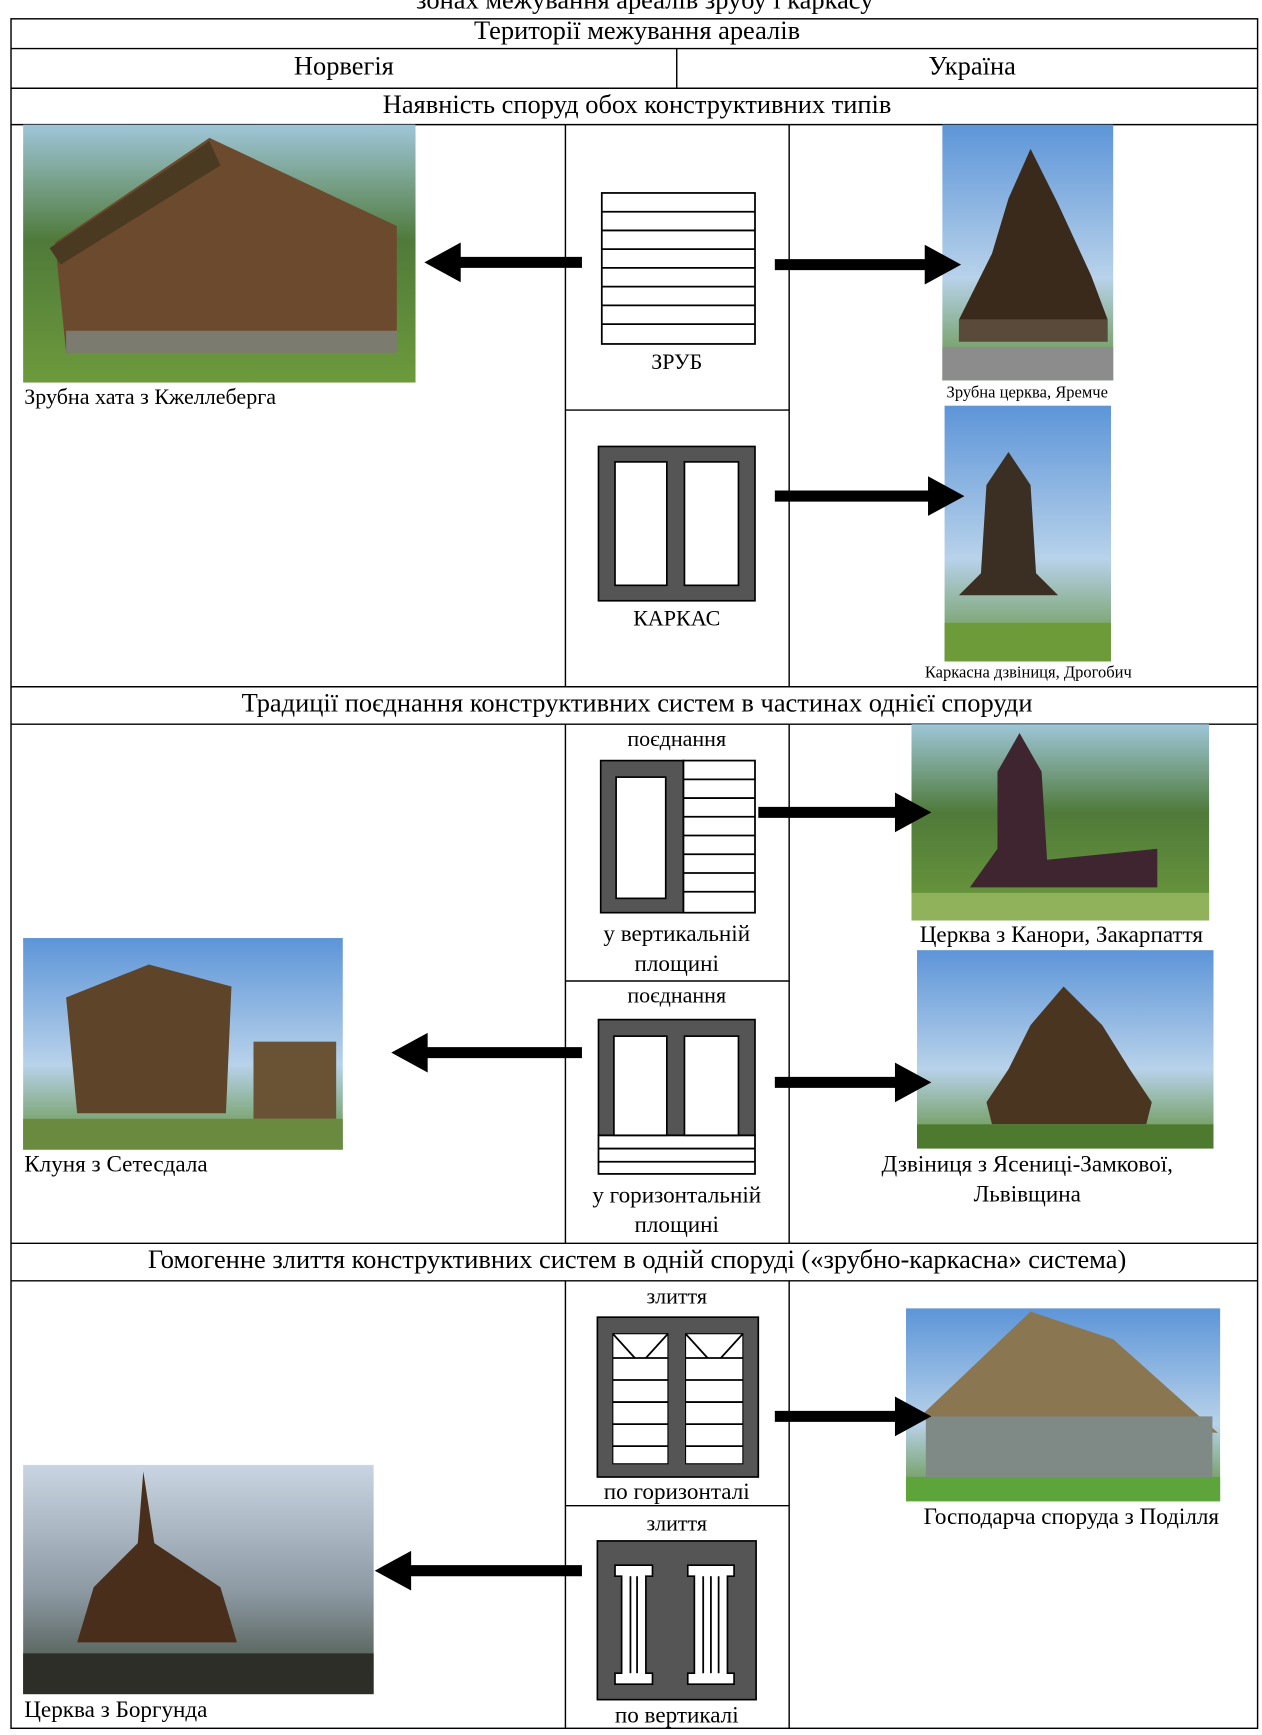 Image resolution: width=1262 pixels, height=1735 pixels. I want to click on column-header: Україна, so click(972, 65).